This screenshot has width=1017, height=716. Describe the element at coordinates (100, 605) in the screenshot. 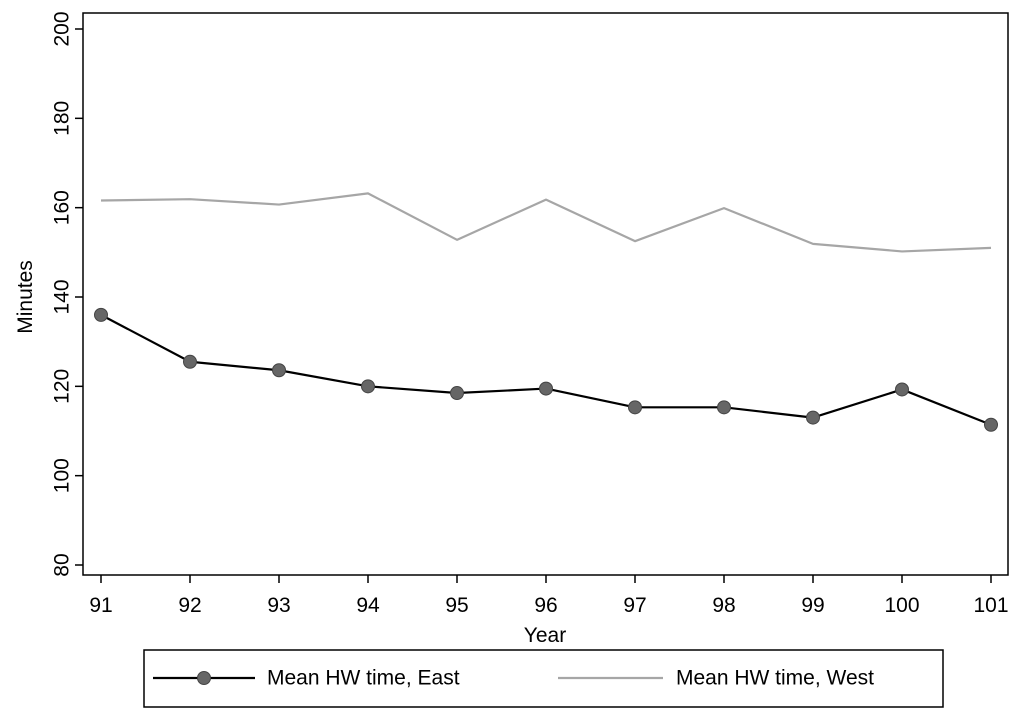

I see `x-tick-label: 91` at that location.